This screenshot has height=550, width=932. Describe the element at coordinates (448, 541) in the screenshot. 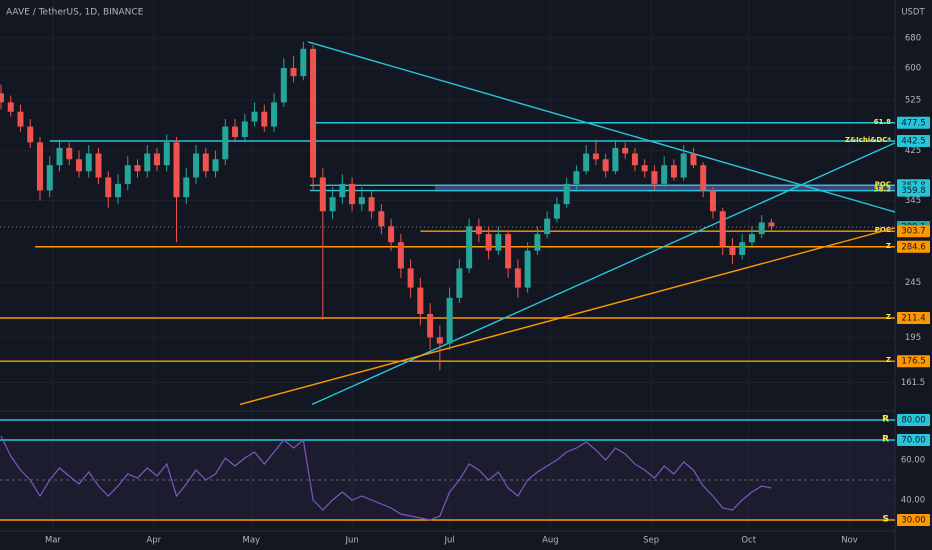

I see `x-tick-label: Jul` at that location.